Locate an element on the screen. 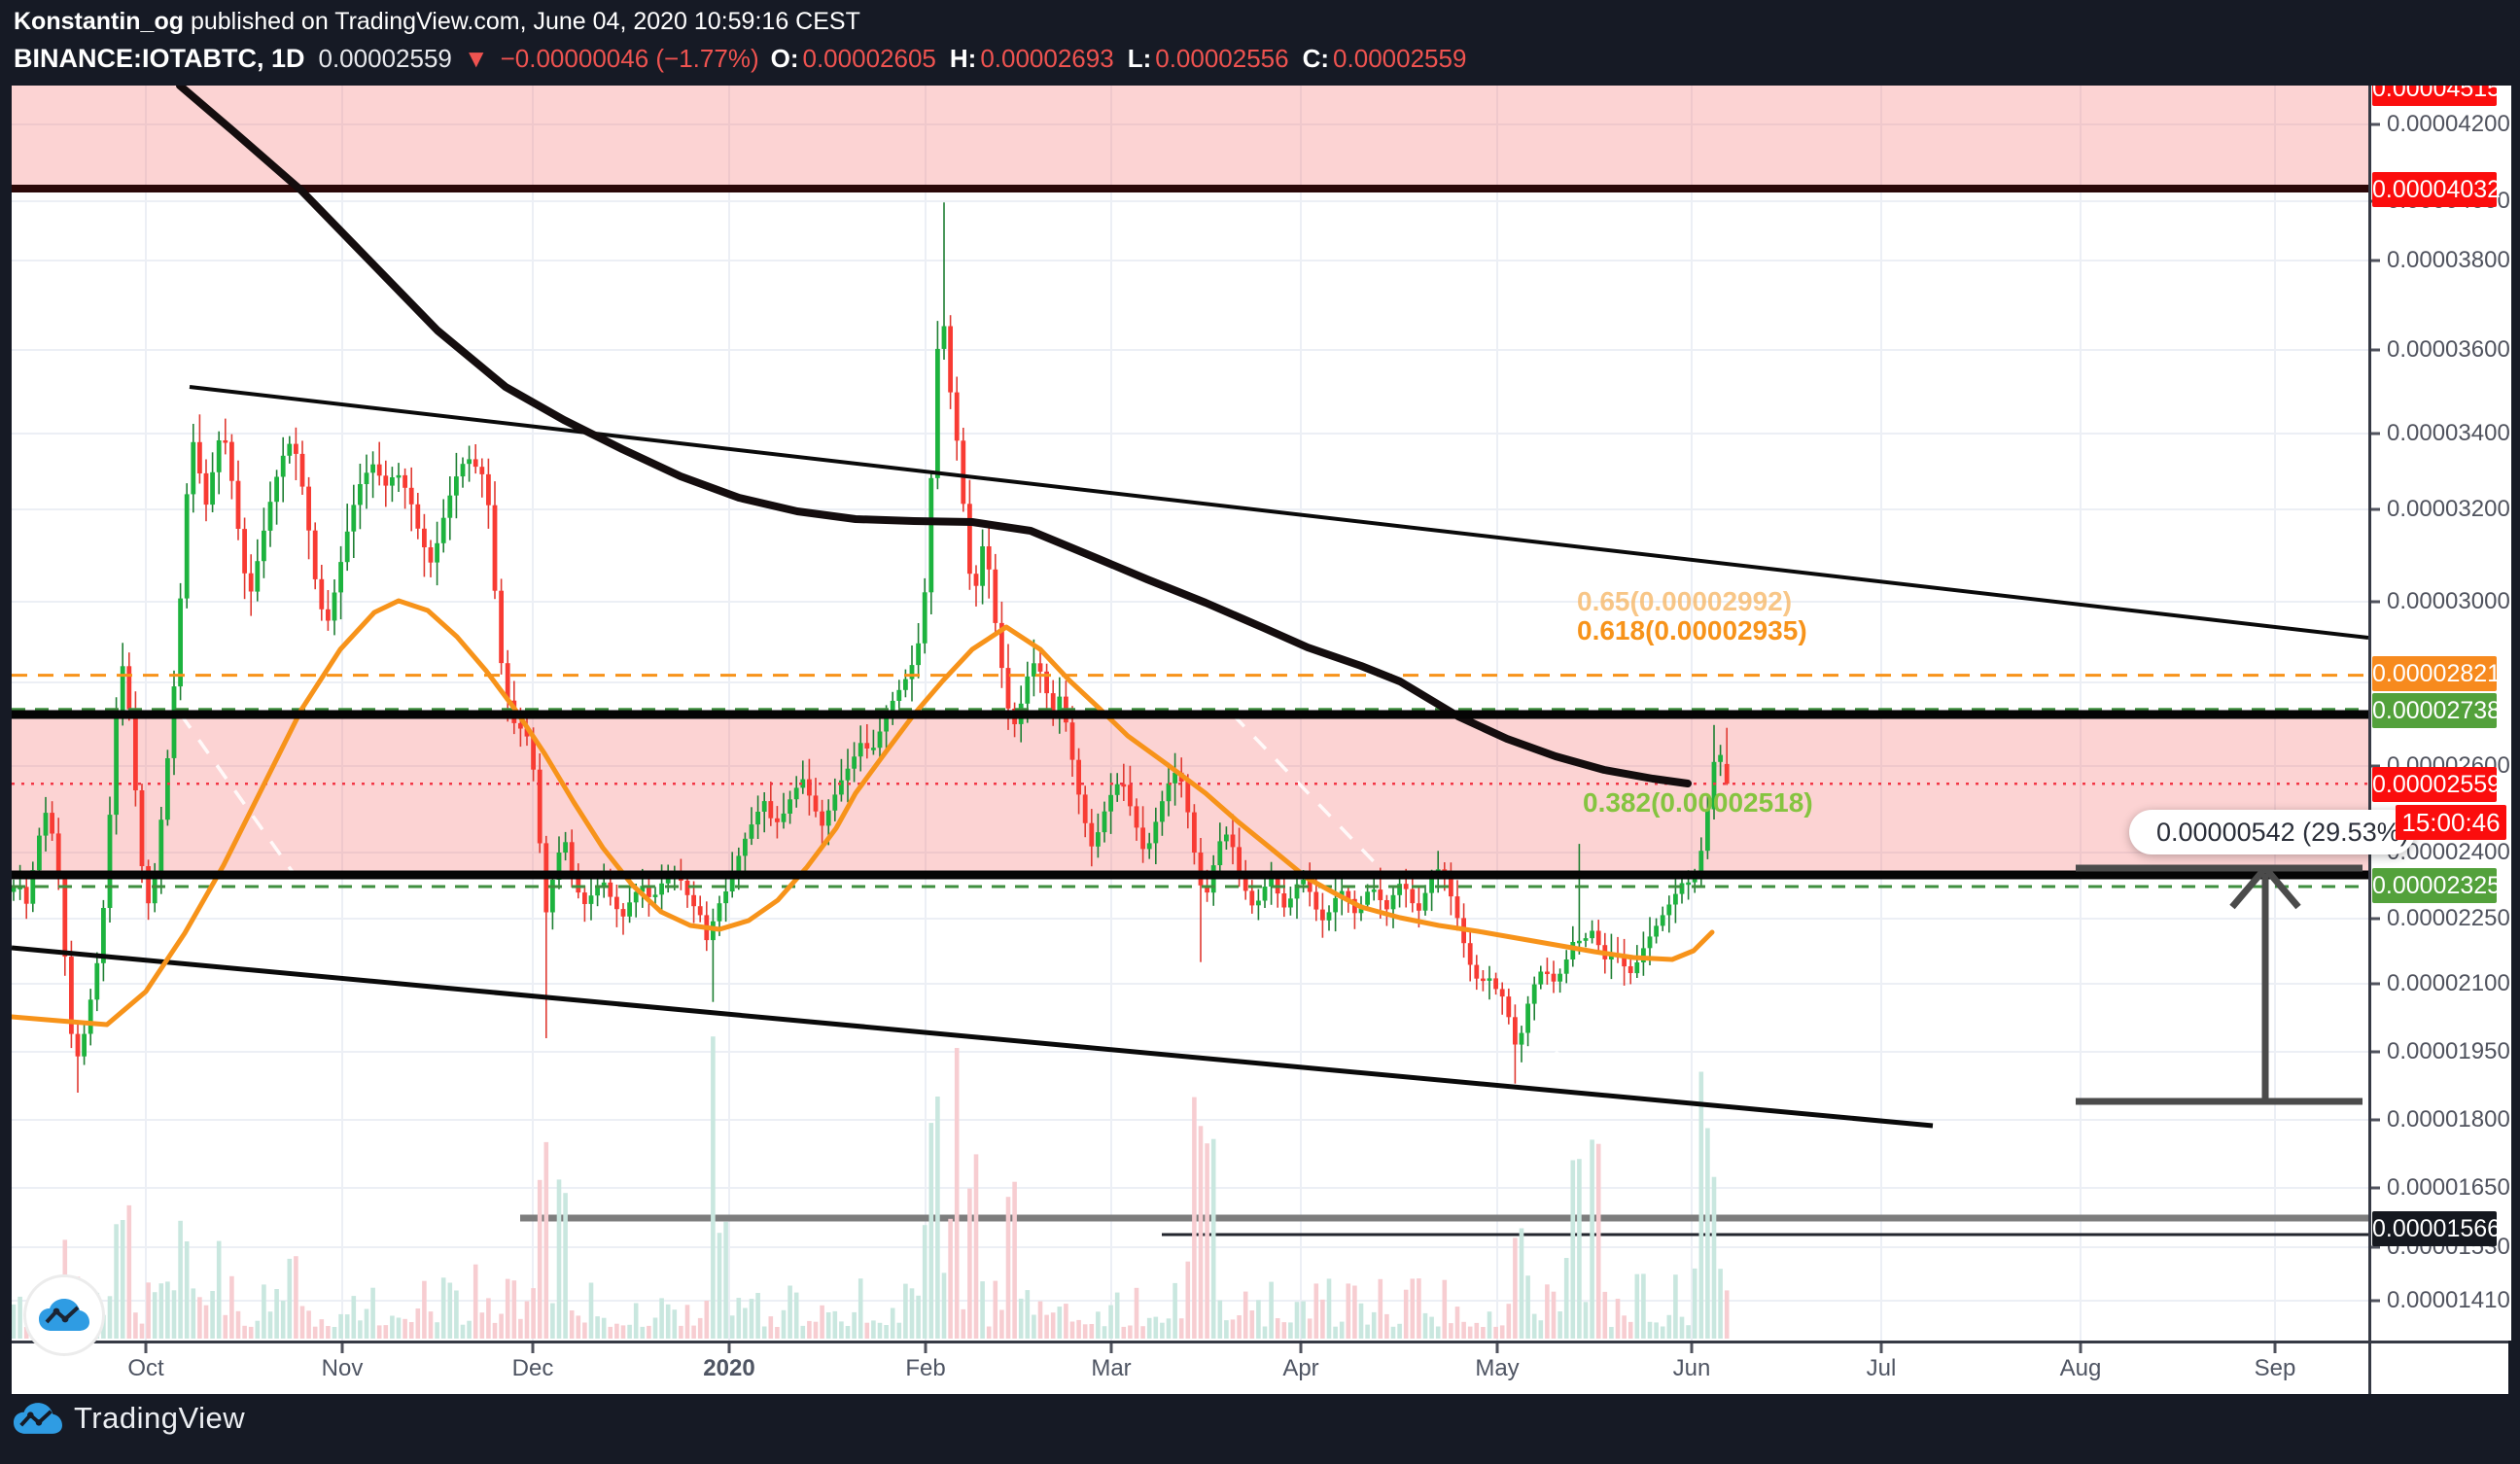  low-value: 0.00002556 is located at coordinates (1222, 59).